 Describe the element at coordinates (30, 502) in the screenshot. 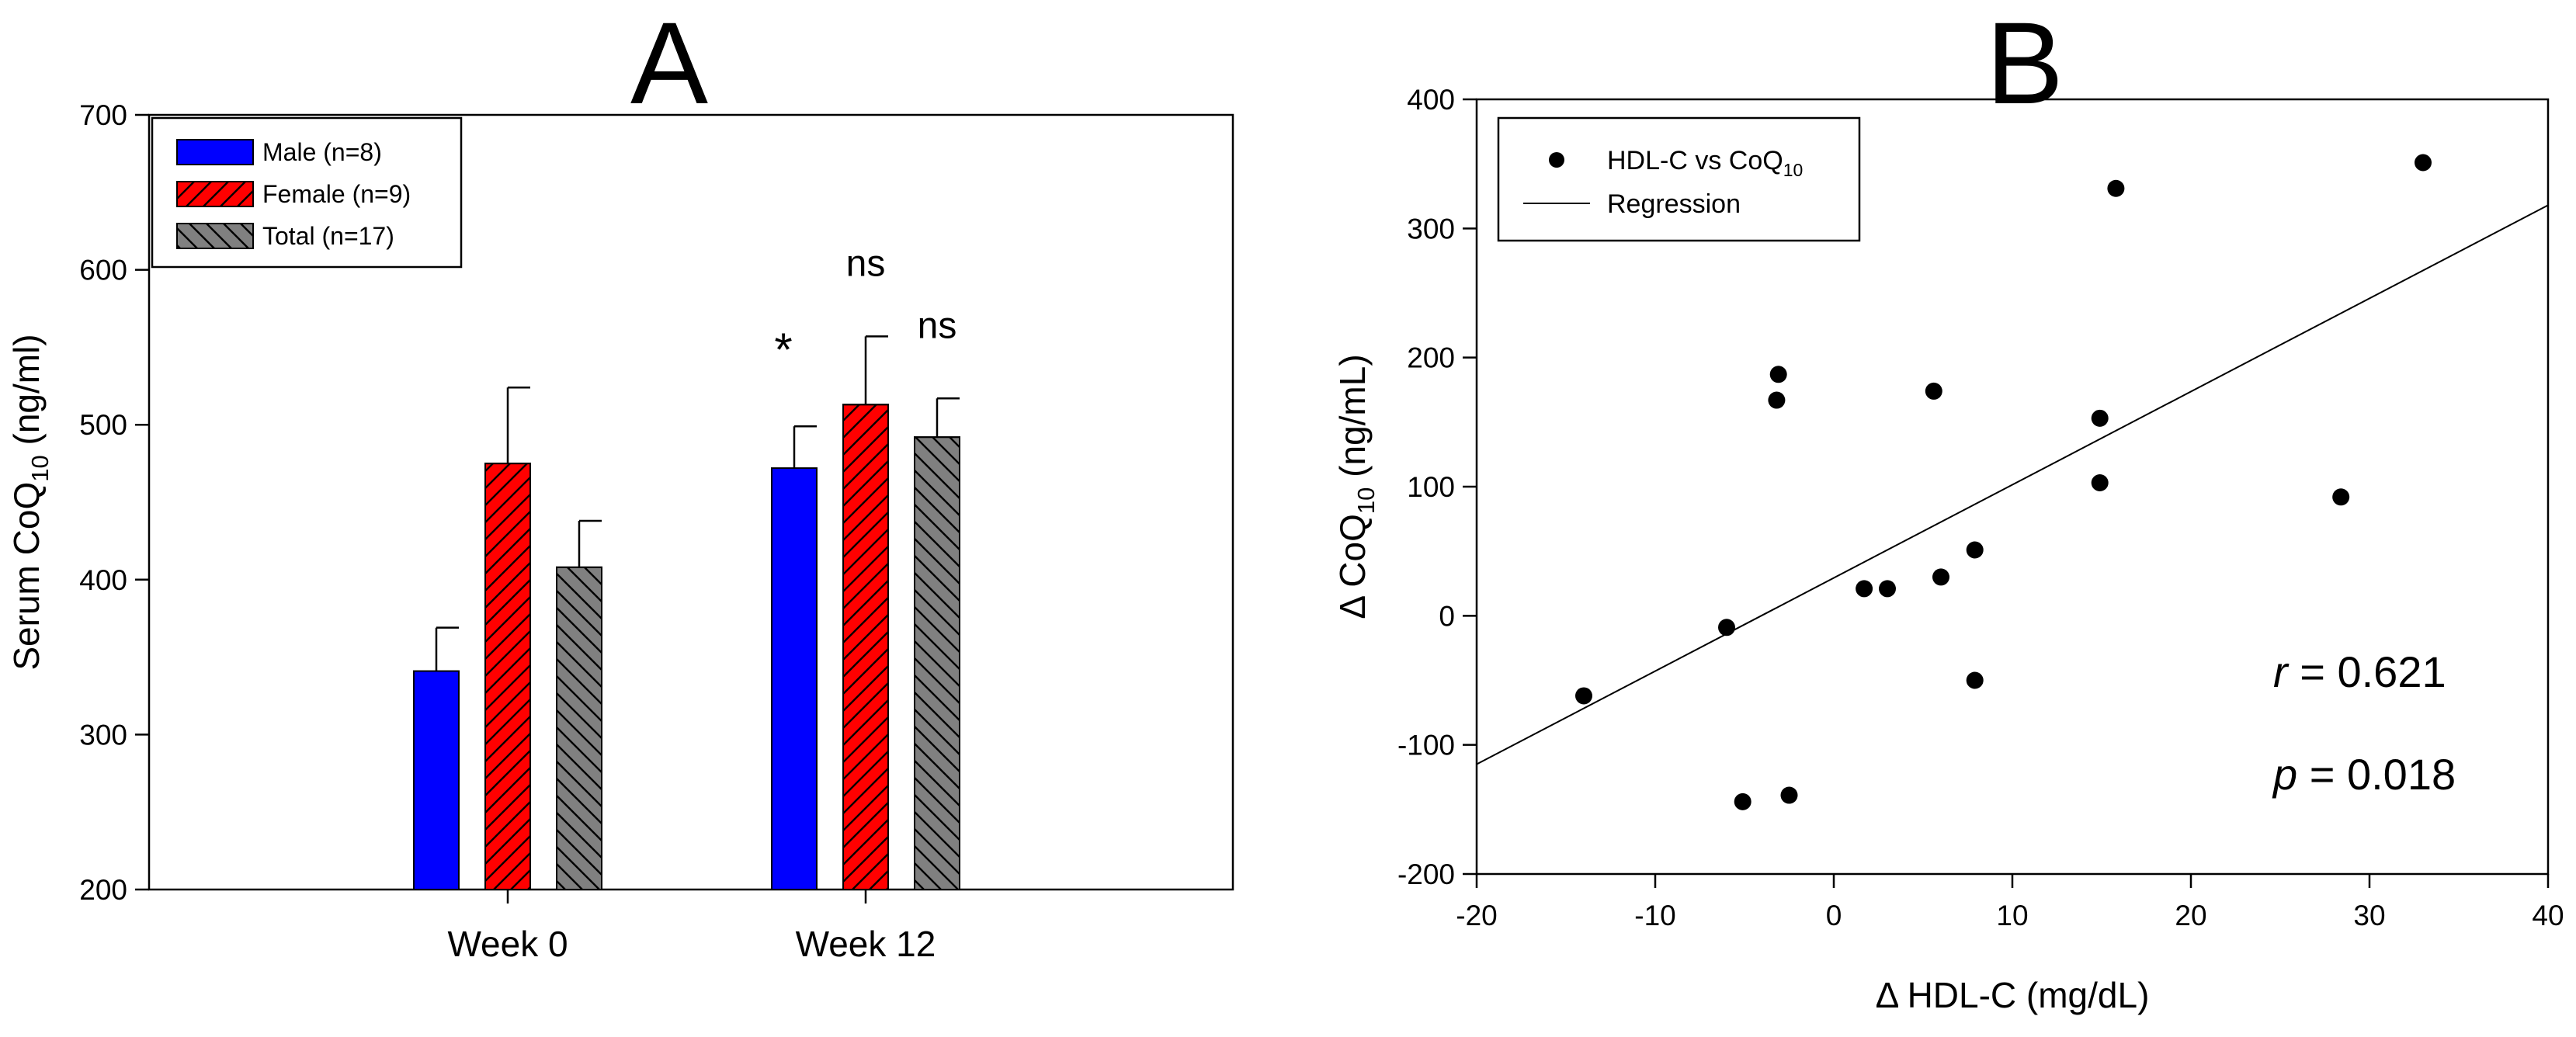

I see `panel-a-y-axis-label: Serum CoQ10 (ng/ml)` at that location.